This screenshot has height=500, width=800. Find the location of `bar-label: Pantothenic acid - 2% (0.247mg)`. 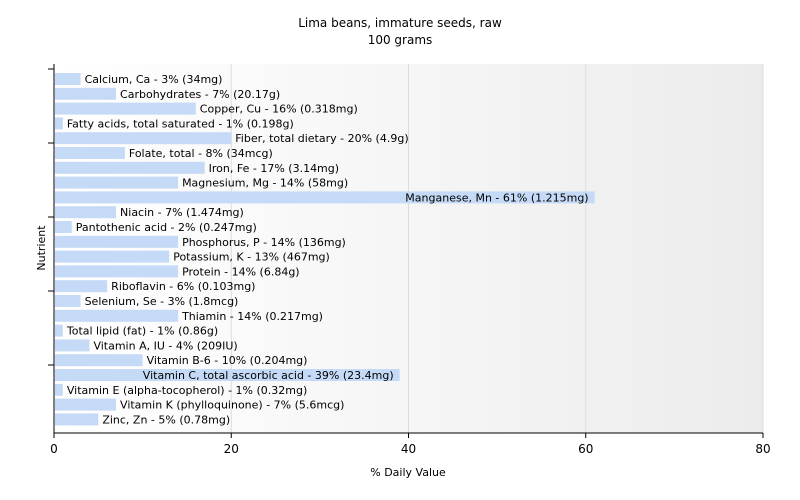

bar-label: Pantothenic acid - 2% (0.247mg) is located at coordinates (166, 227).